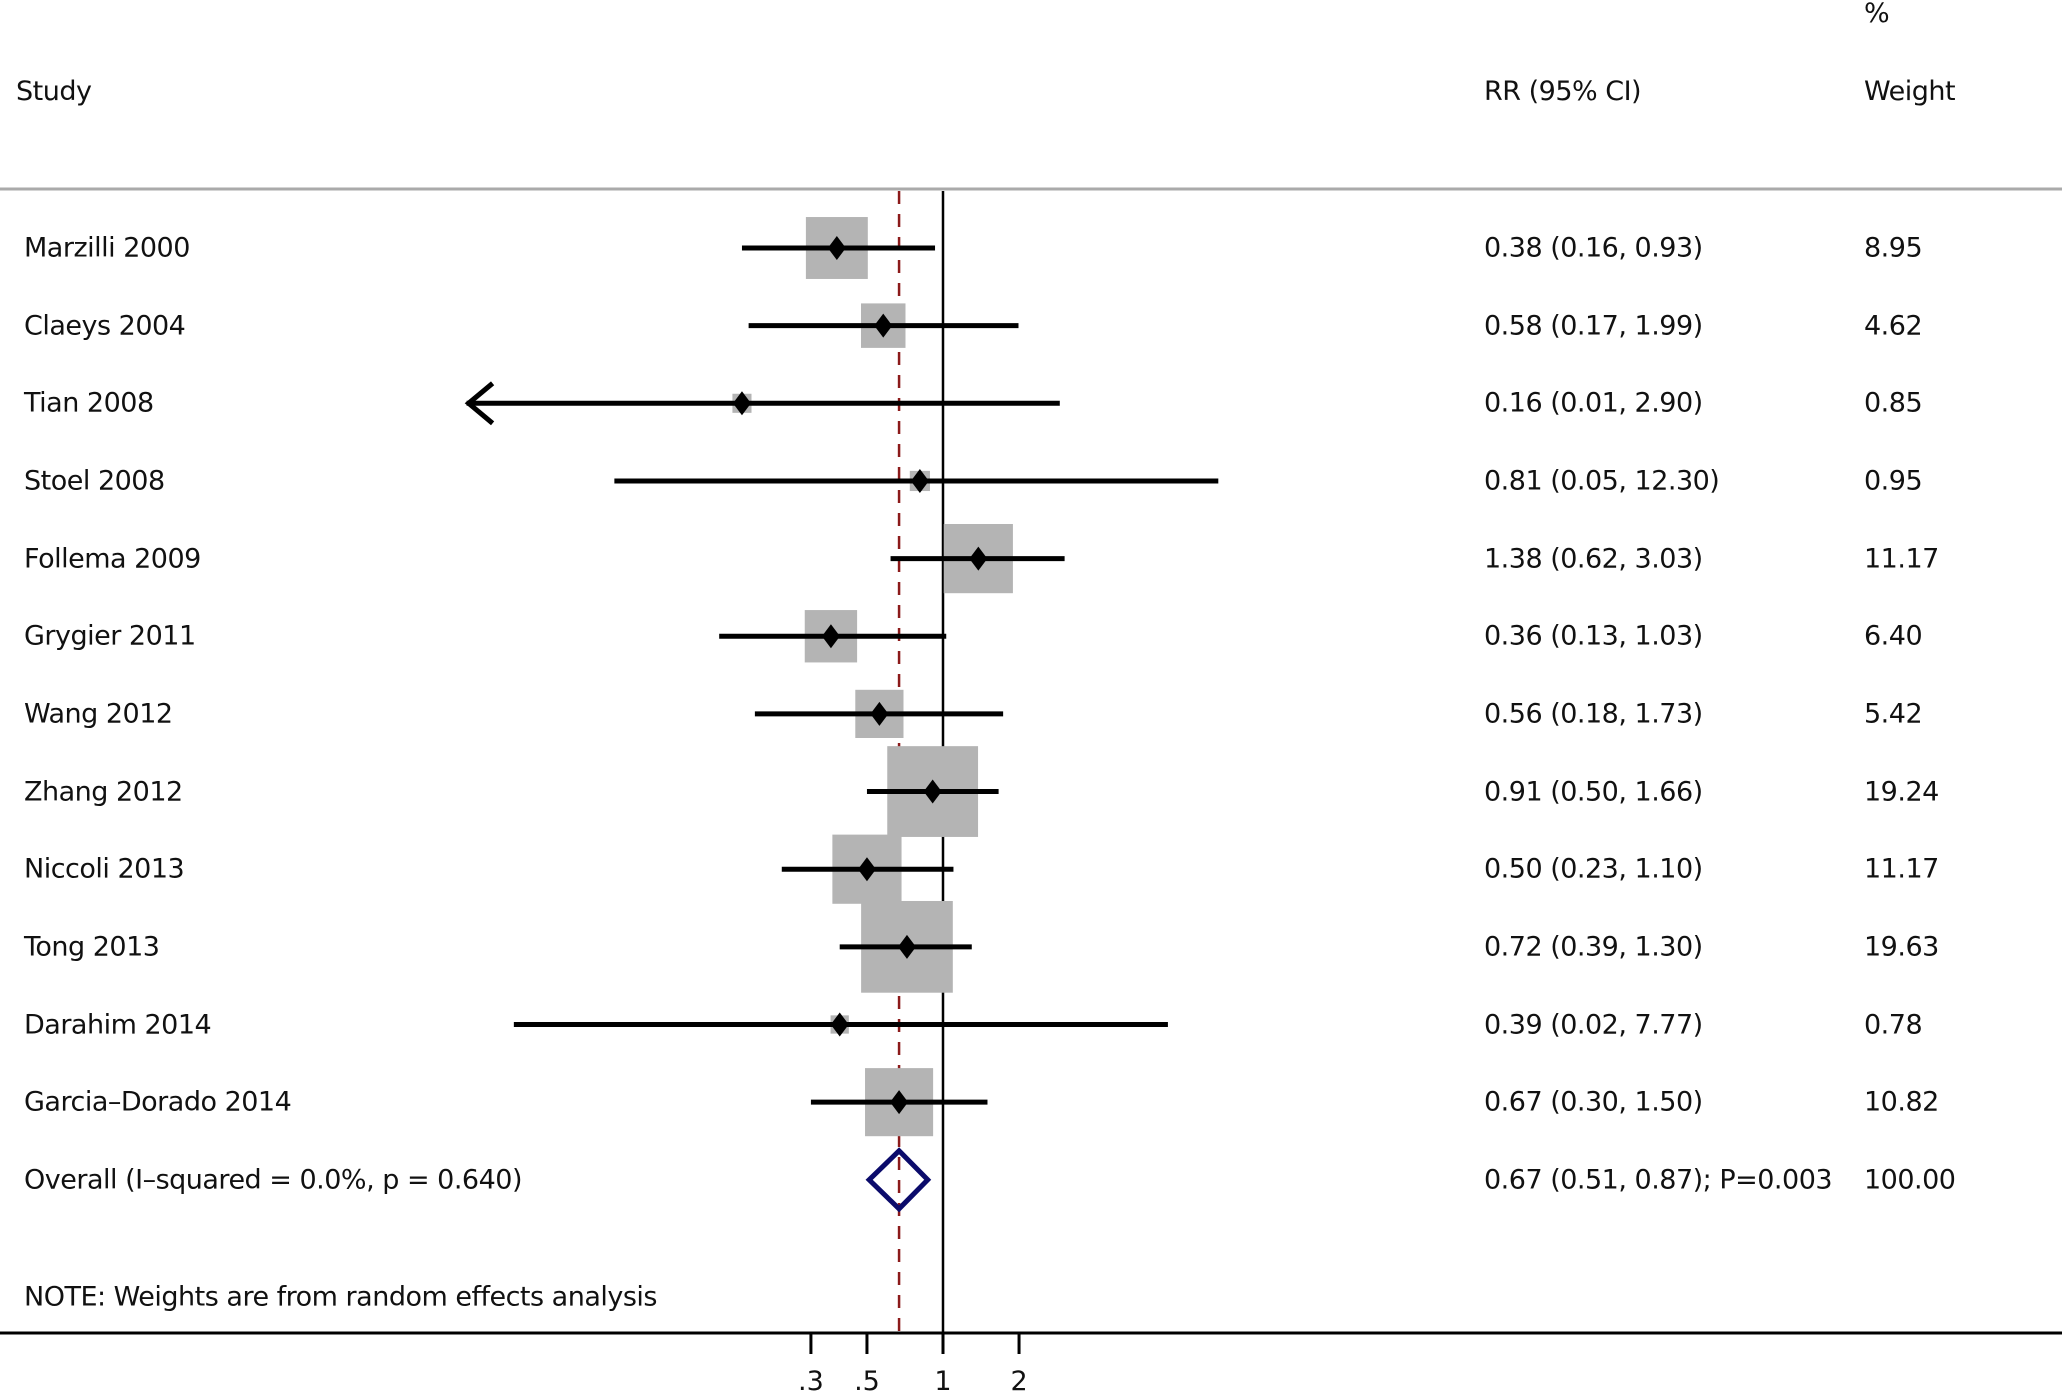 The width and height of the screenshot is (2062, 1394). What do you see at coordinates (1901, 1102) in the screenshot?
I see `weight-value: 10.82` at bounding box center [1901, 1102].